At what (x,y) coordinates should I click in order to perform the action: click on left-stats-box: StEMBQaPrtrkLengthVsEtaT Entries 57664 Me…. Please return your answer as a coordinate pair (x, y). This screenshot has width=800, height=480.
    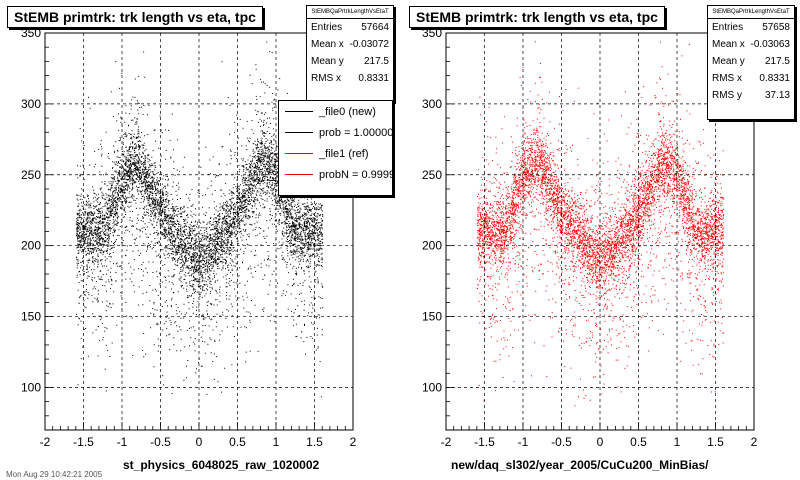
    Looking at the image, I should click on (350, 53).